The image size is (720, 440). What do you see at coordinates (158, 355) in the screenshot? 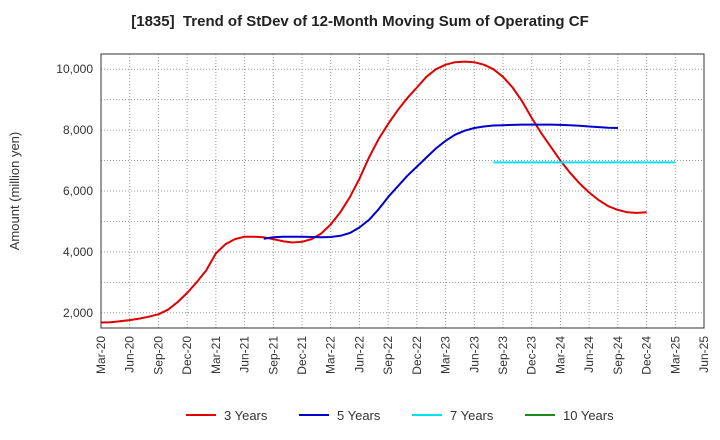
I see `x-tick-label: Sep-20` at bounding box center [158, 355].